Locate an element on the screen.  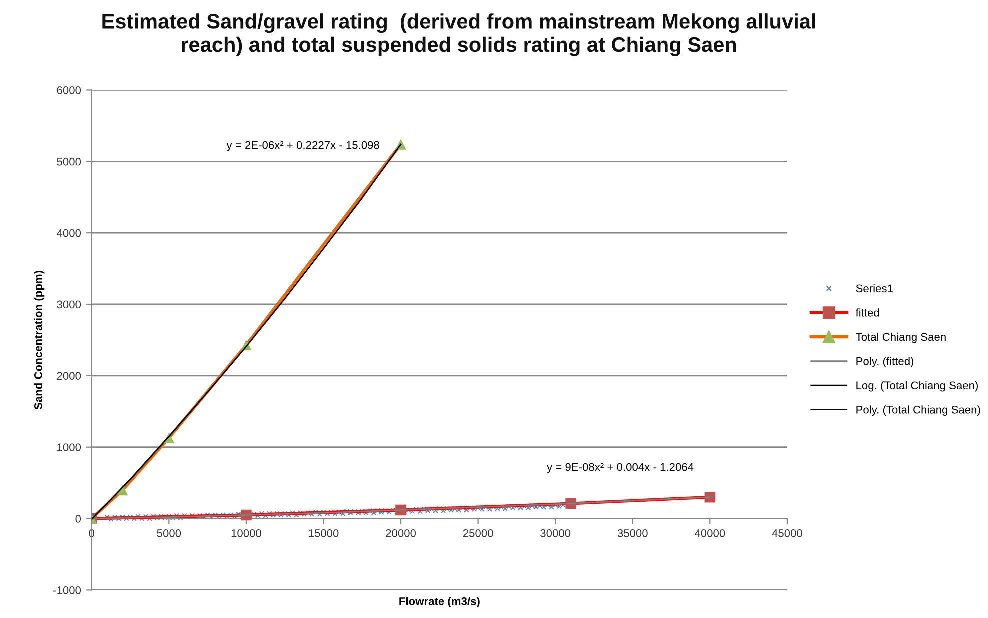
legend-label: Poly. (Total Chiang Saen) is located at coordinates (918, 411).